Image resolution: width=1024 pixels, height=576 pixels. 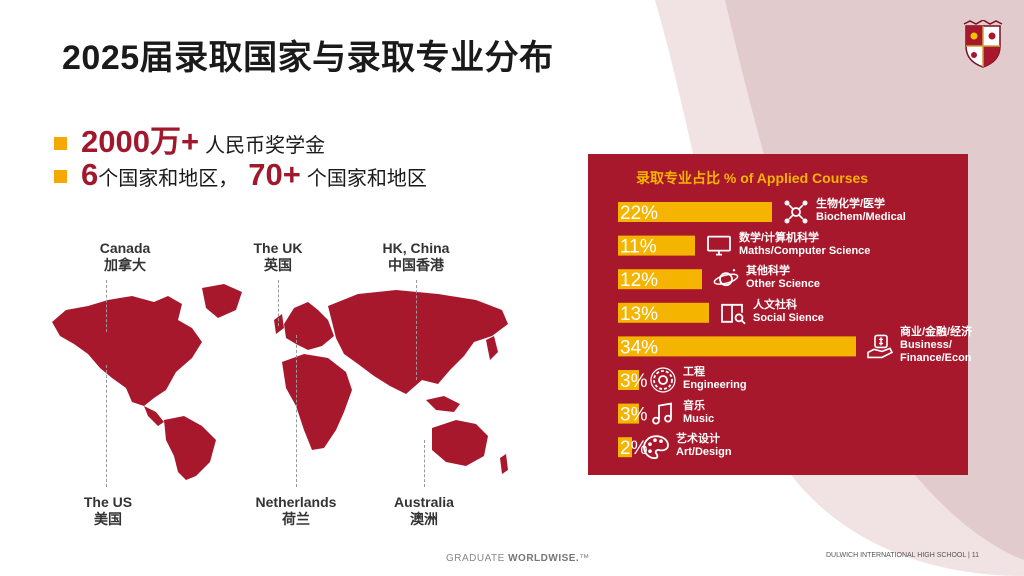 What do you see at coordinates (106, 426) in the screenshot?
I see `line-us` at bounding box center [106, 426].